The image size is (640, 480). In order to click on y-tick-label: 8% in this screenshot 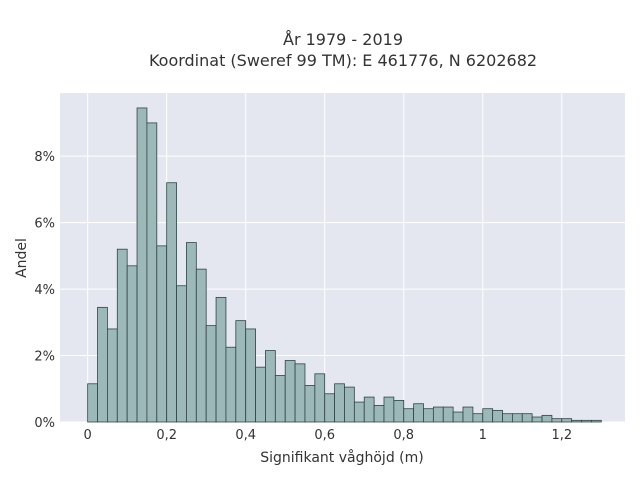, I will do `click(44, 157)`.